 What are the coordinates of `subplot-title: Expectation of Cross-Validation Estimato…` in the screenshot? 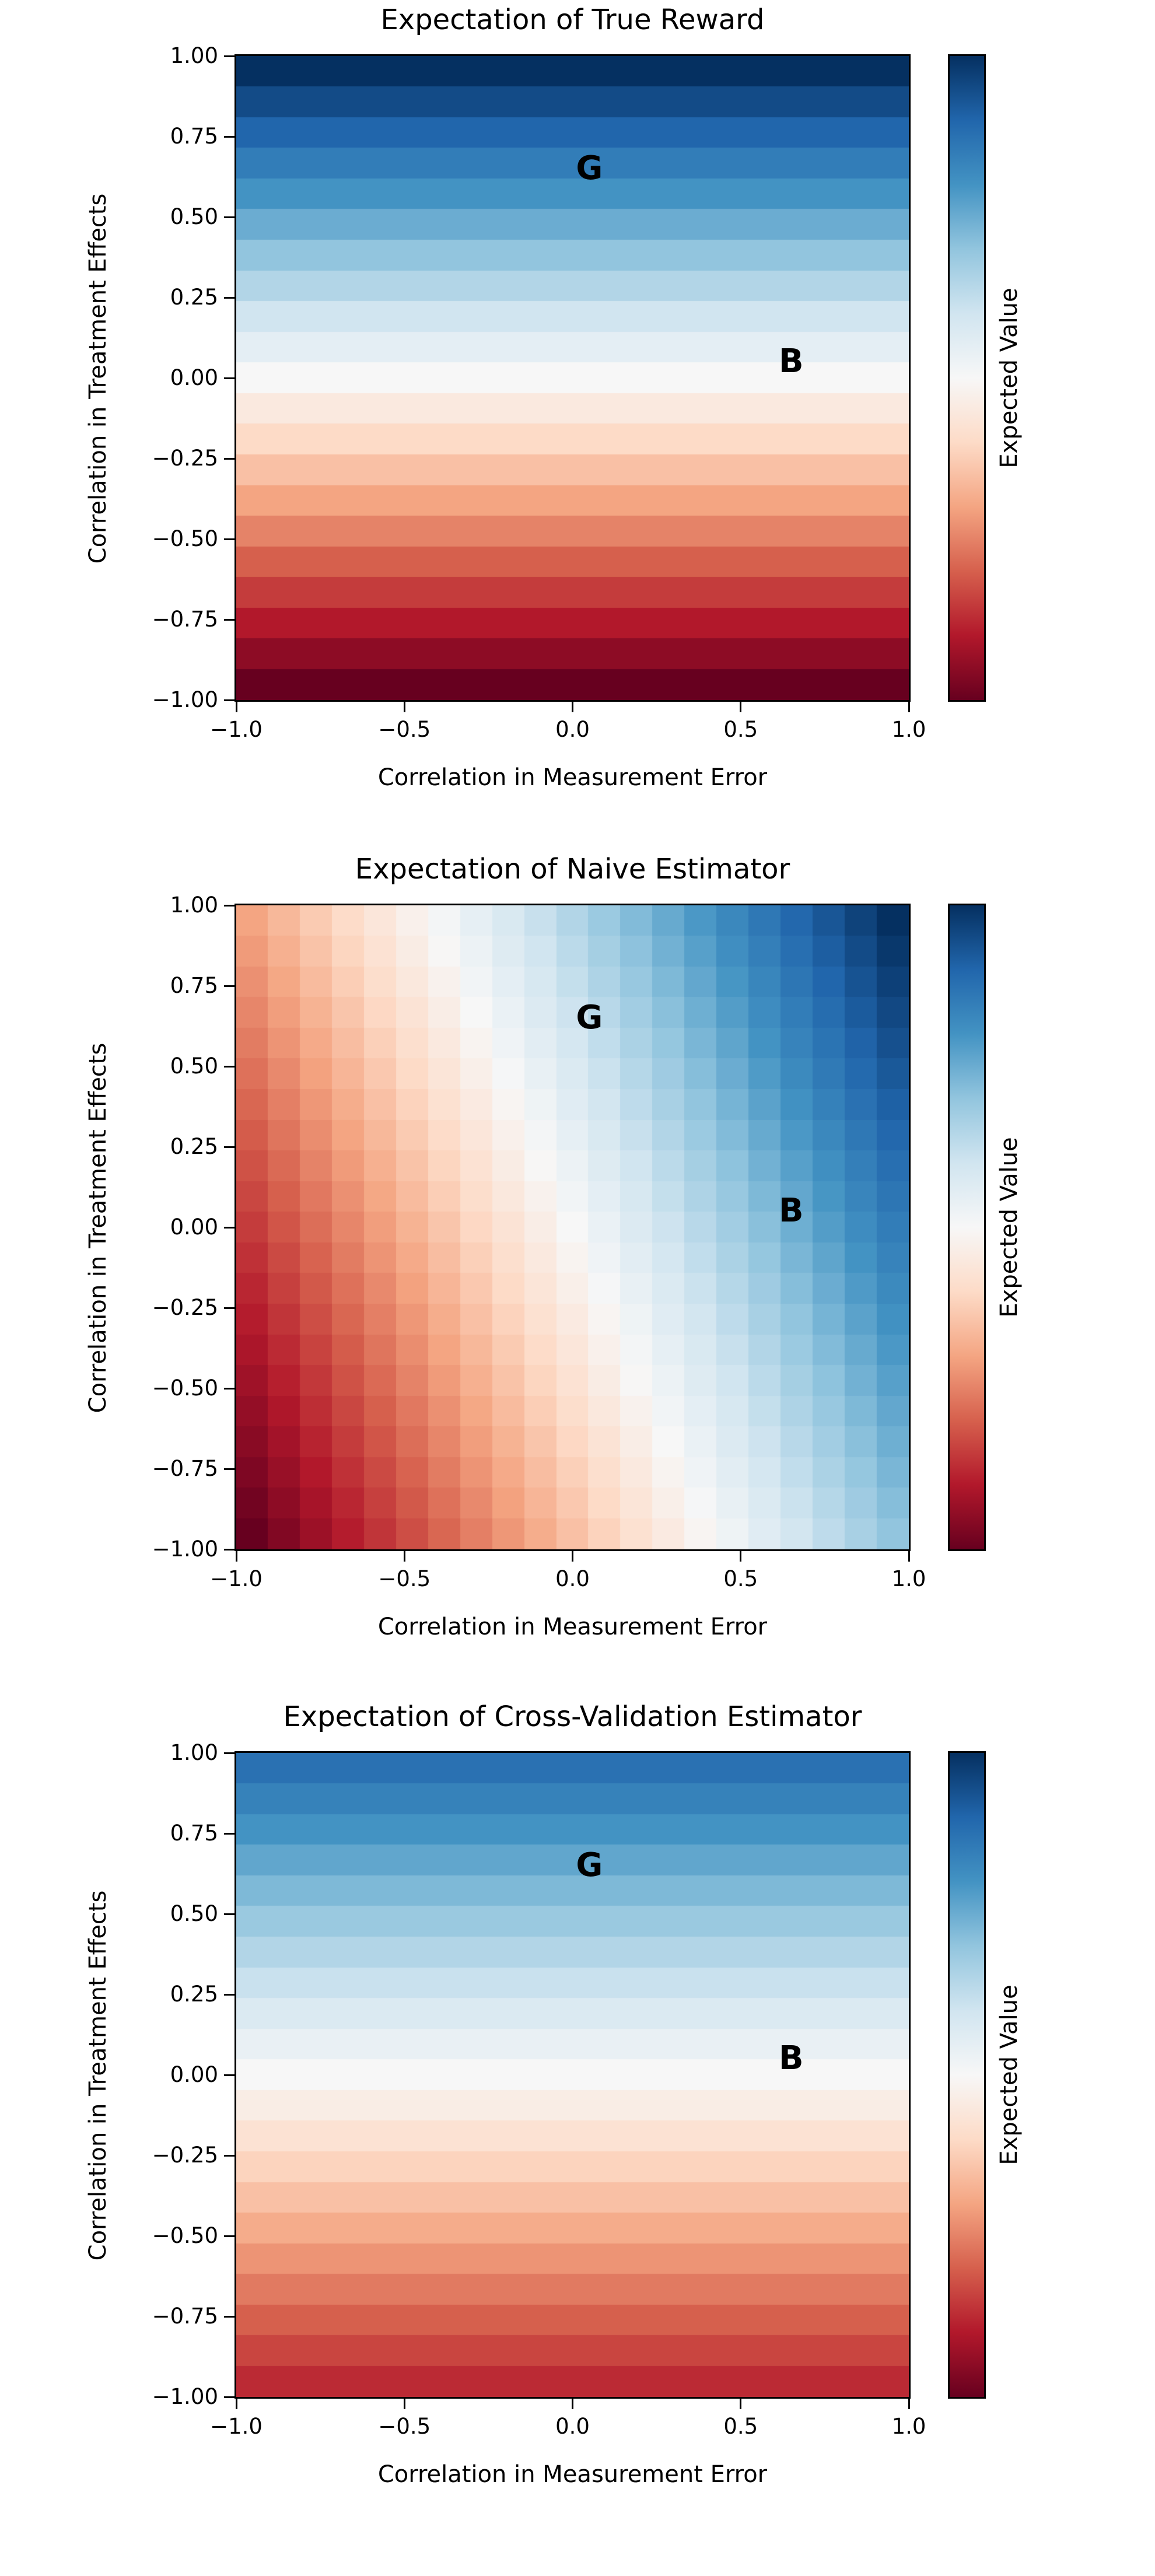 It's located at (572, 1716).